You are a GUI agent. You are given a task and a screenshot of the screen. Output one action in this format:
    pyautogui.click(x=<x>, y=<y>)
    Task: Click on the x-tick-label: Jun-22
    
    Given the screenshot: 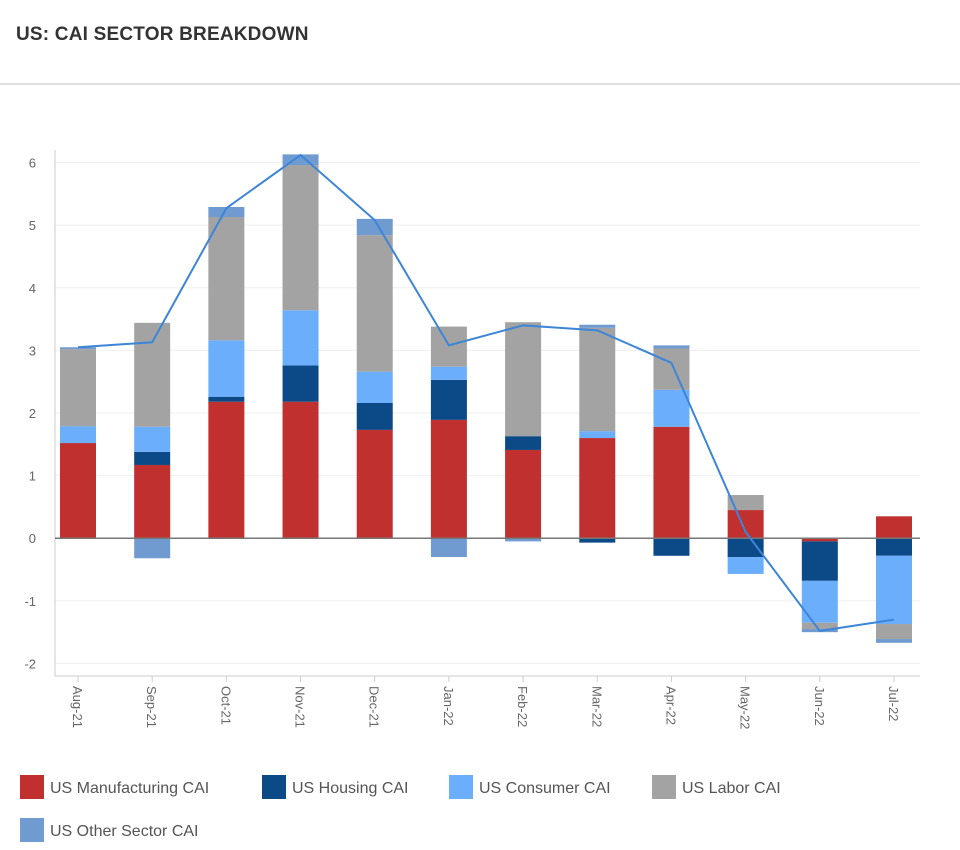 What is the action you would take?
    pyautogui.click(x=819, y=706)
    